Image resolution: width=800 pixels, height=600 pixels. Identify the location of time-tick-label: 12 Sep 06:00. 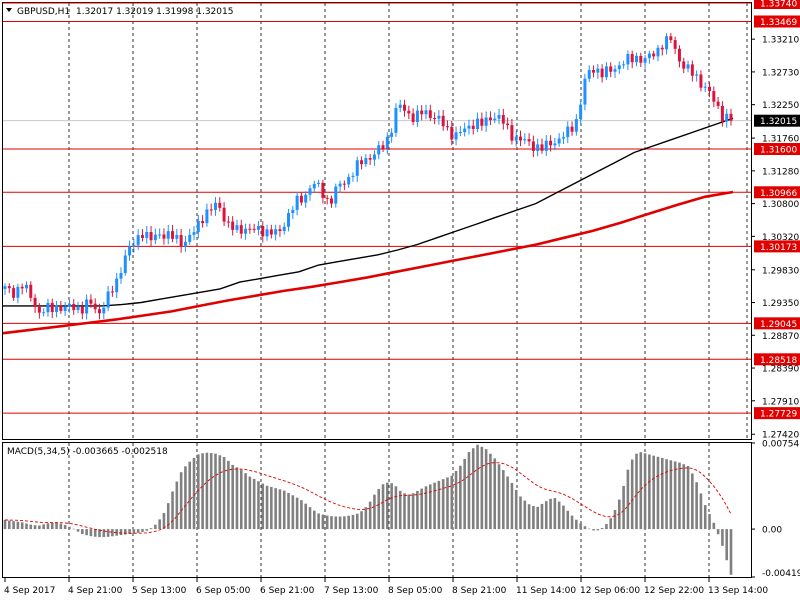
(610, 591).